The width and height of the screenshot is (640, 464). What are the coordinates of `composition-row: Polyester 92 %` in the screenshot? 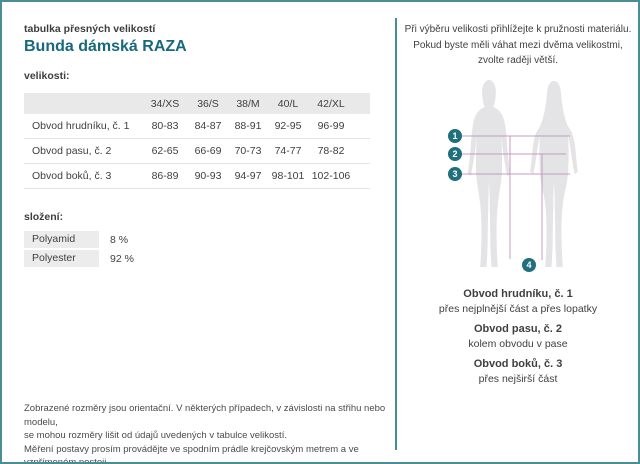 It's located at (134, 258).